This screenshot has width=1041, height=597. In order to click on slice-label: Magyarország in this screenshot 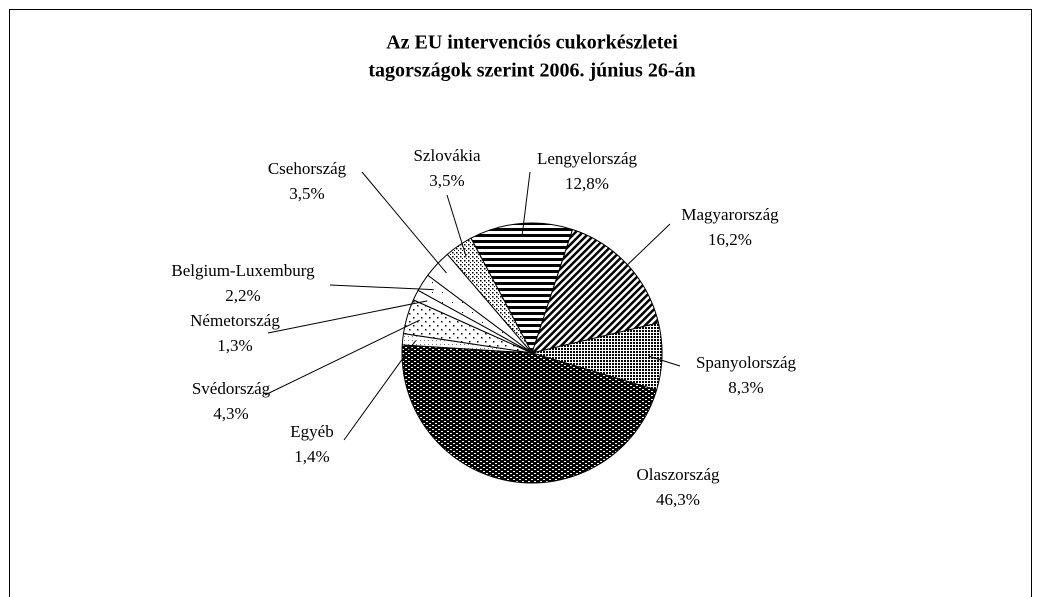, I will do `click(730, 214)`.